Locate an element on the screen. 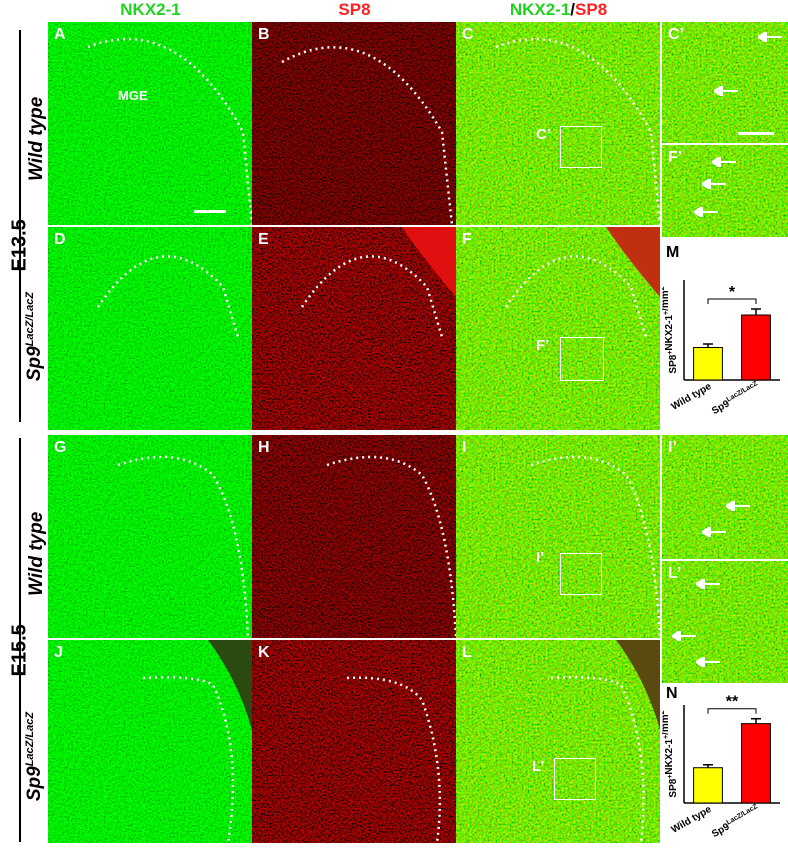 The height and width of the screenshot is (850, 788). stage-label-e15: E15.5 is located at coordinates (19, 650).